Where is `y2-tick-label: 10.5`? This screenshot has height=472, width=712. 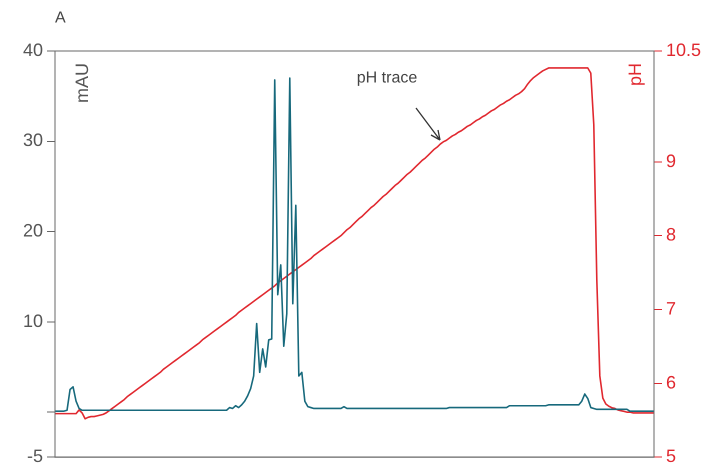 y2-tick-label: 10.5 is located at coordinates (684, 50).